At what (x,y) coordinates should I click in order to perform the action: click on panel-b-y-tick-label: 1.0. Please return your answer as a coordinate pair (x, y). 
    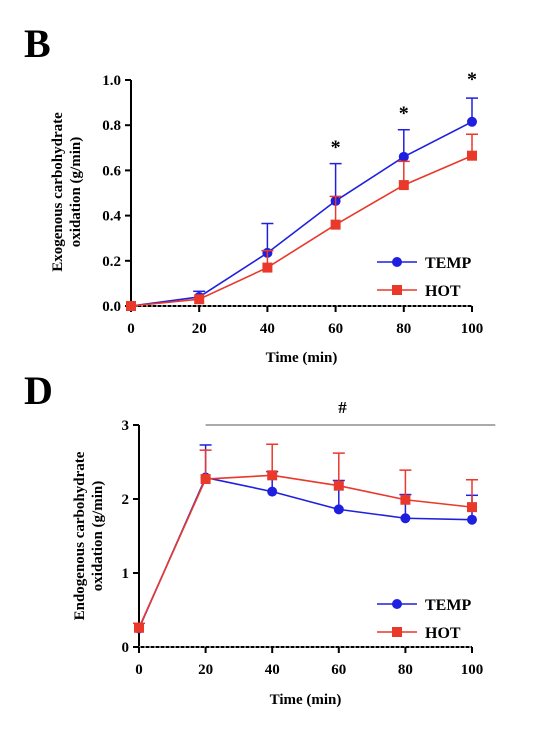
    Looking at the image, I should click on (111, 81).